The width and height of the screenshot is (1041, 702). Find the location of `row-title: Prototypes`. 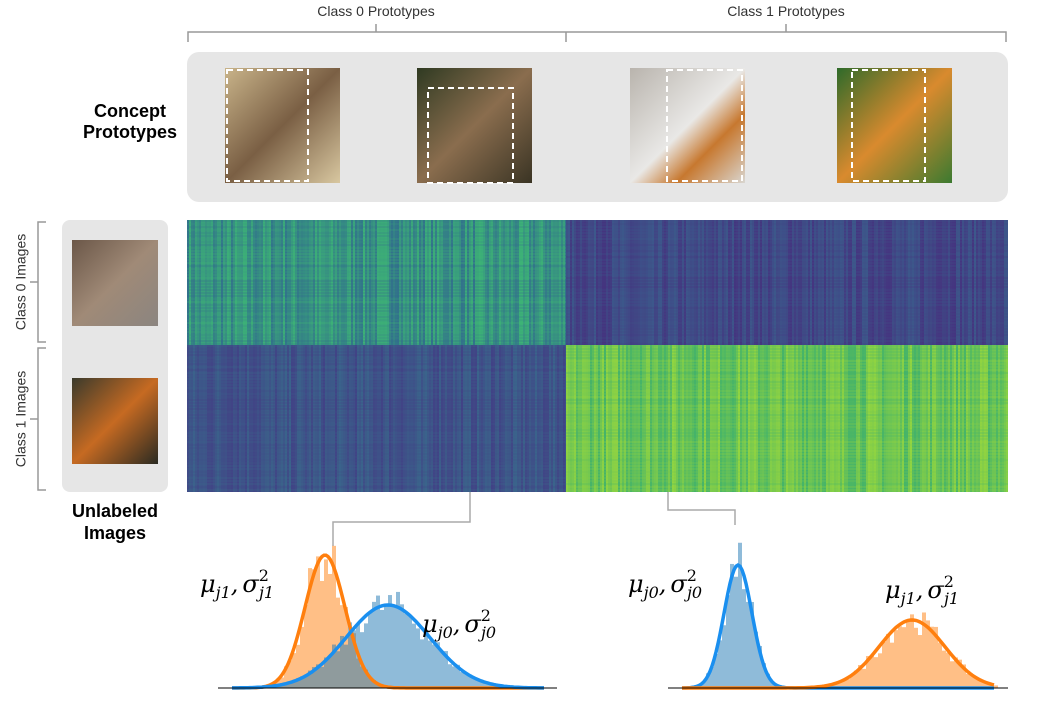

row-title: Prototypes is located at coordinates (130, 132).